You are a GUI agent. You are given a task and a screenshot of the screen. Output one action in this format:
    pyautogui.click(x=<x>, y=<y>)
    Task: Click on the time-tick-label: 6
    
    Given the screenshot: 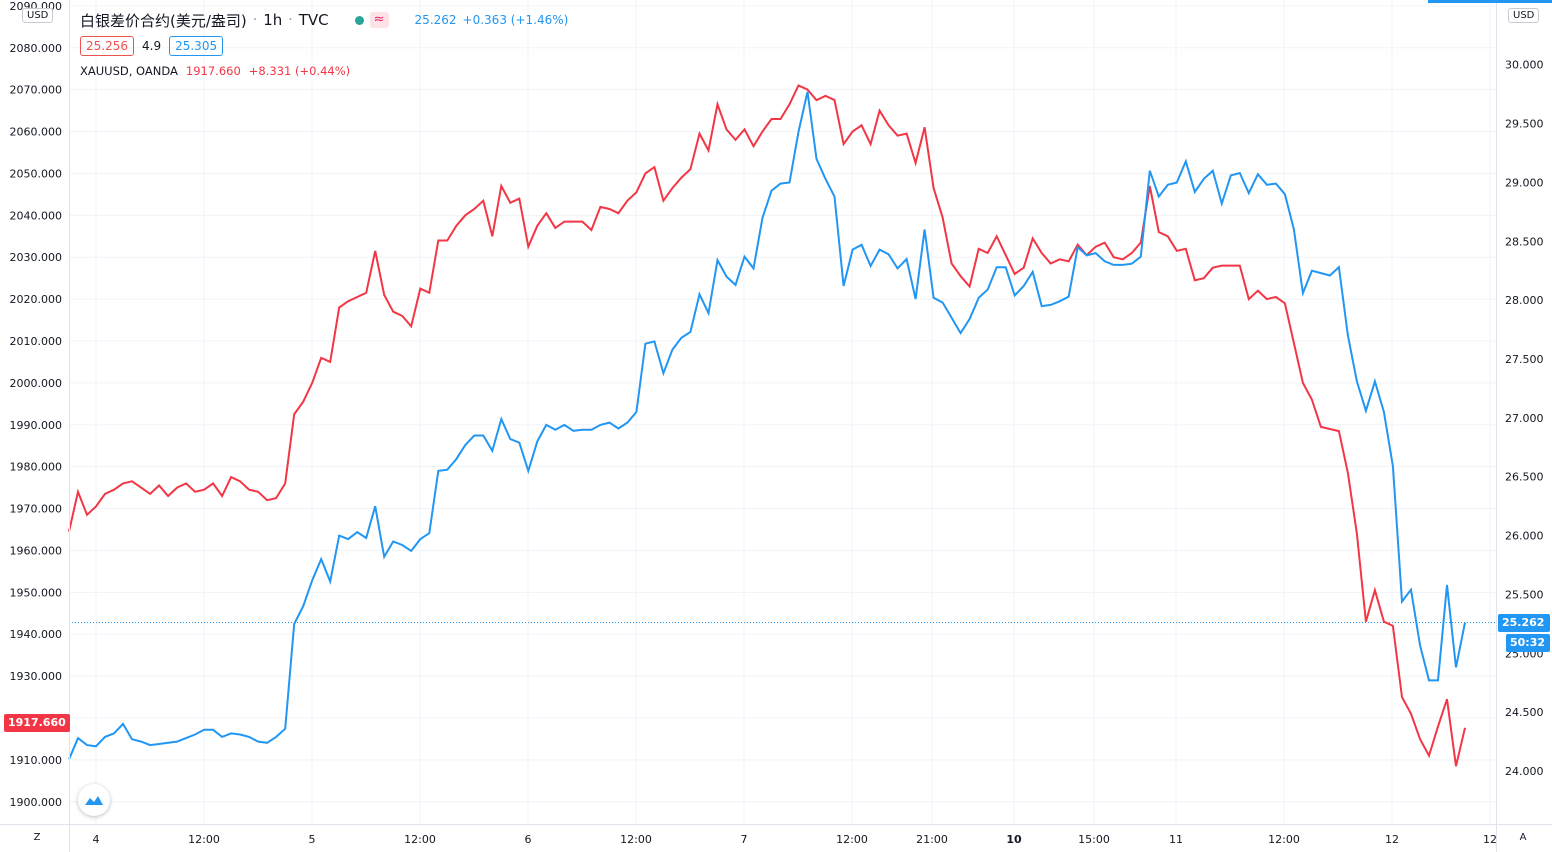 What is the action you would take?
    pyautogui.click(x=528, y=839)
    